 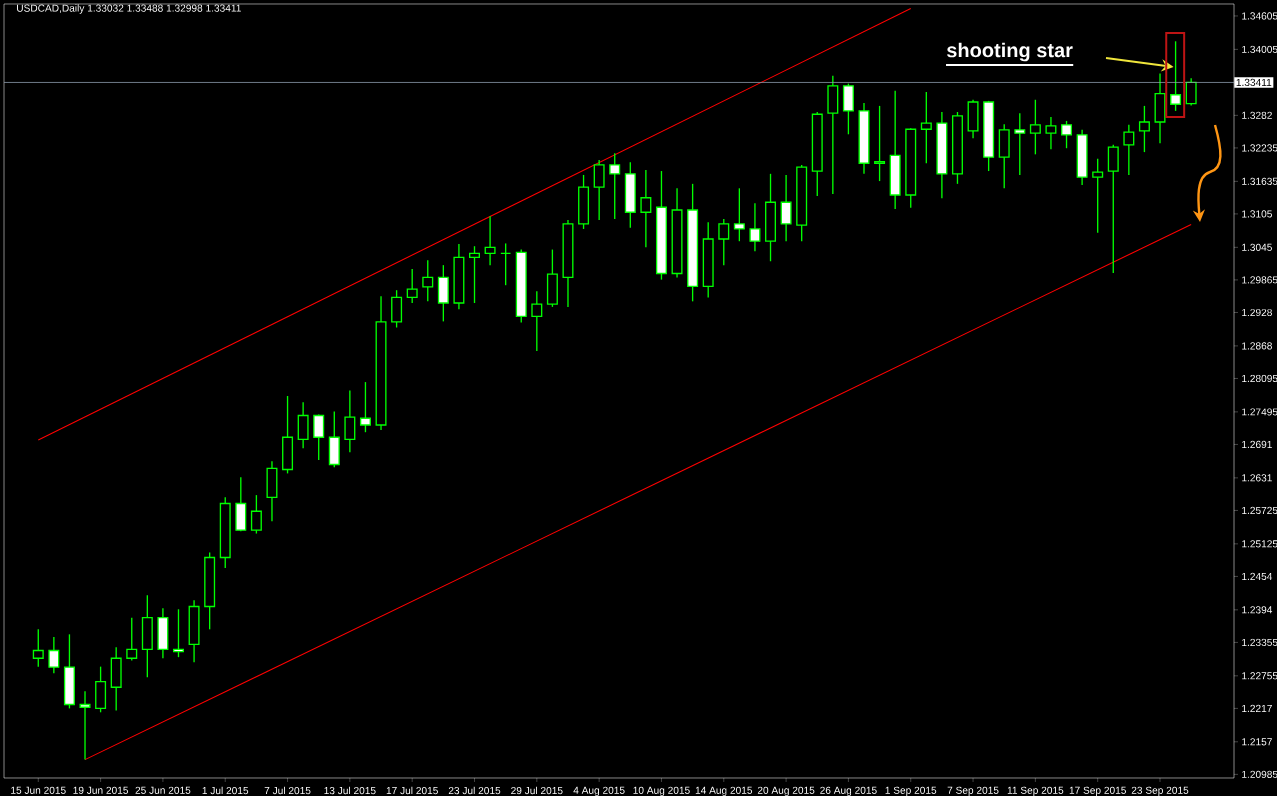 I want to click on x-tick-label: 15 Jun 2015, so click(x=38, y=790).